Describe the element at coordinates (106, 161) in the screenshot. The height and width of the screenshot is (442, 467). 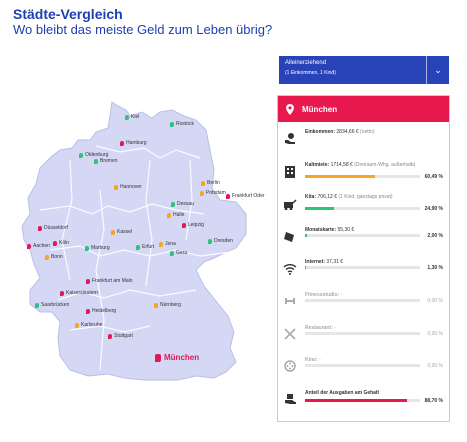
I see `city-bremen: Bremen` at that location.